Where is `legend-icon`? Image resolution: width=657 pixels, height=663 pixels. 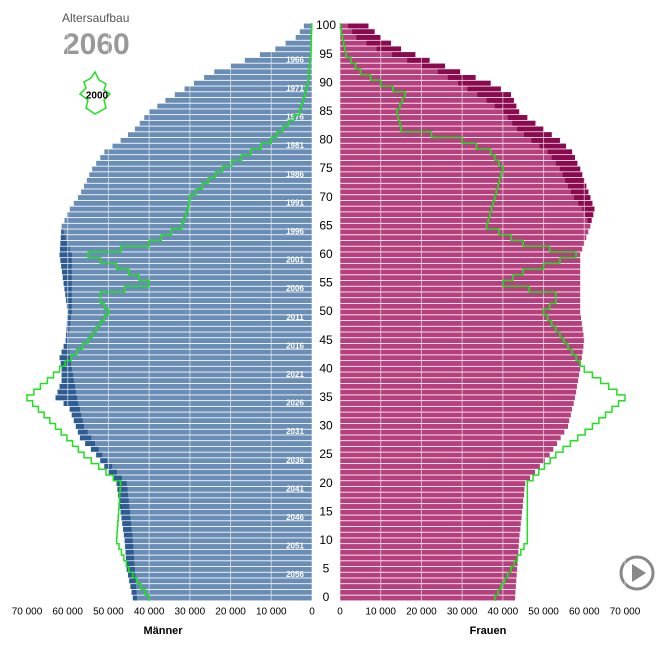 legend-icon is located at coordinates (95, 92).